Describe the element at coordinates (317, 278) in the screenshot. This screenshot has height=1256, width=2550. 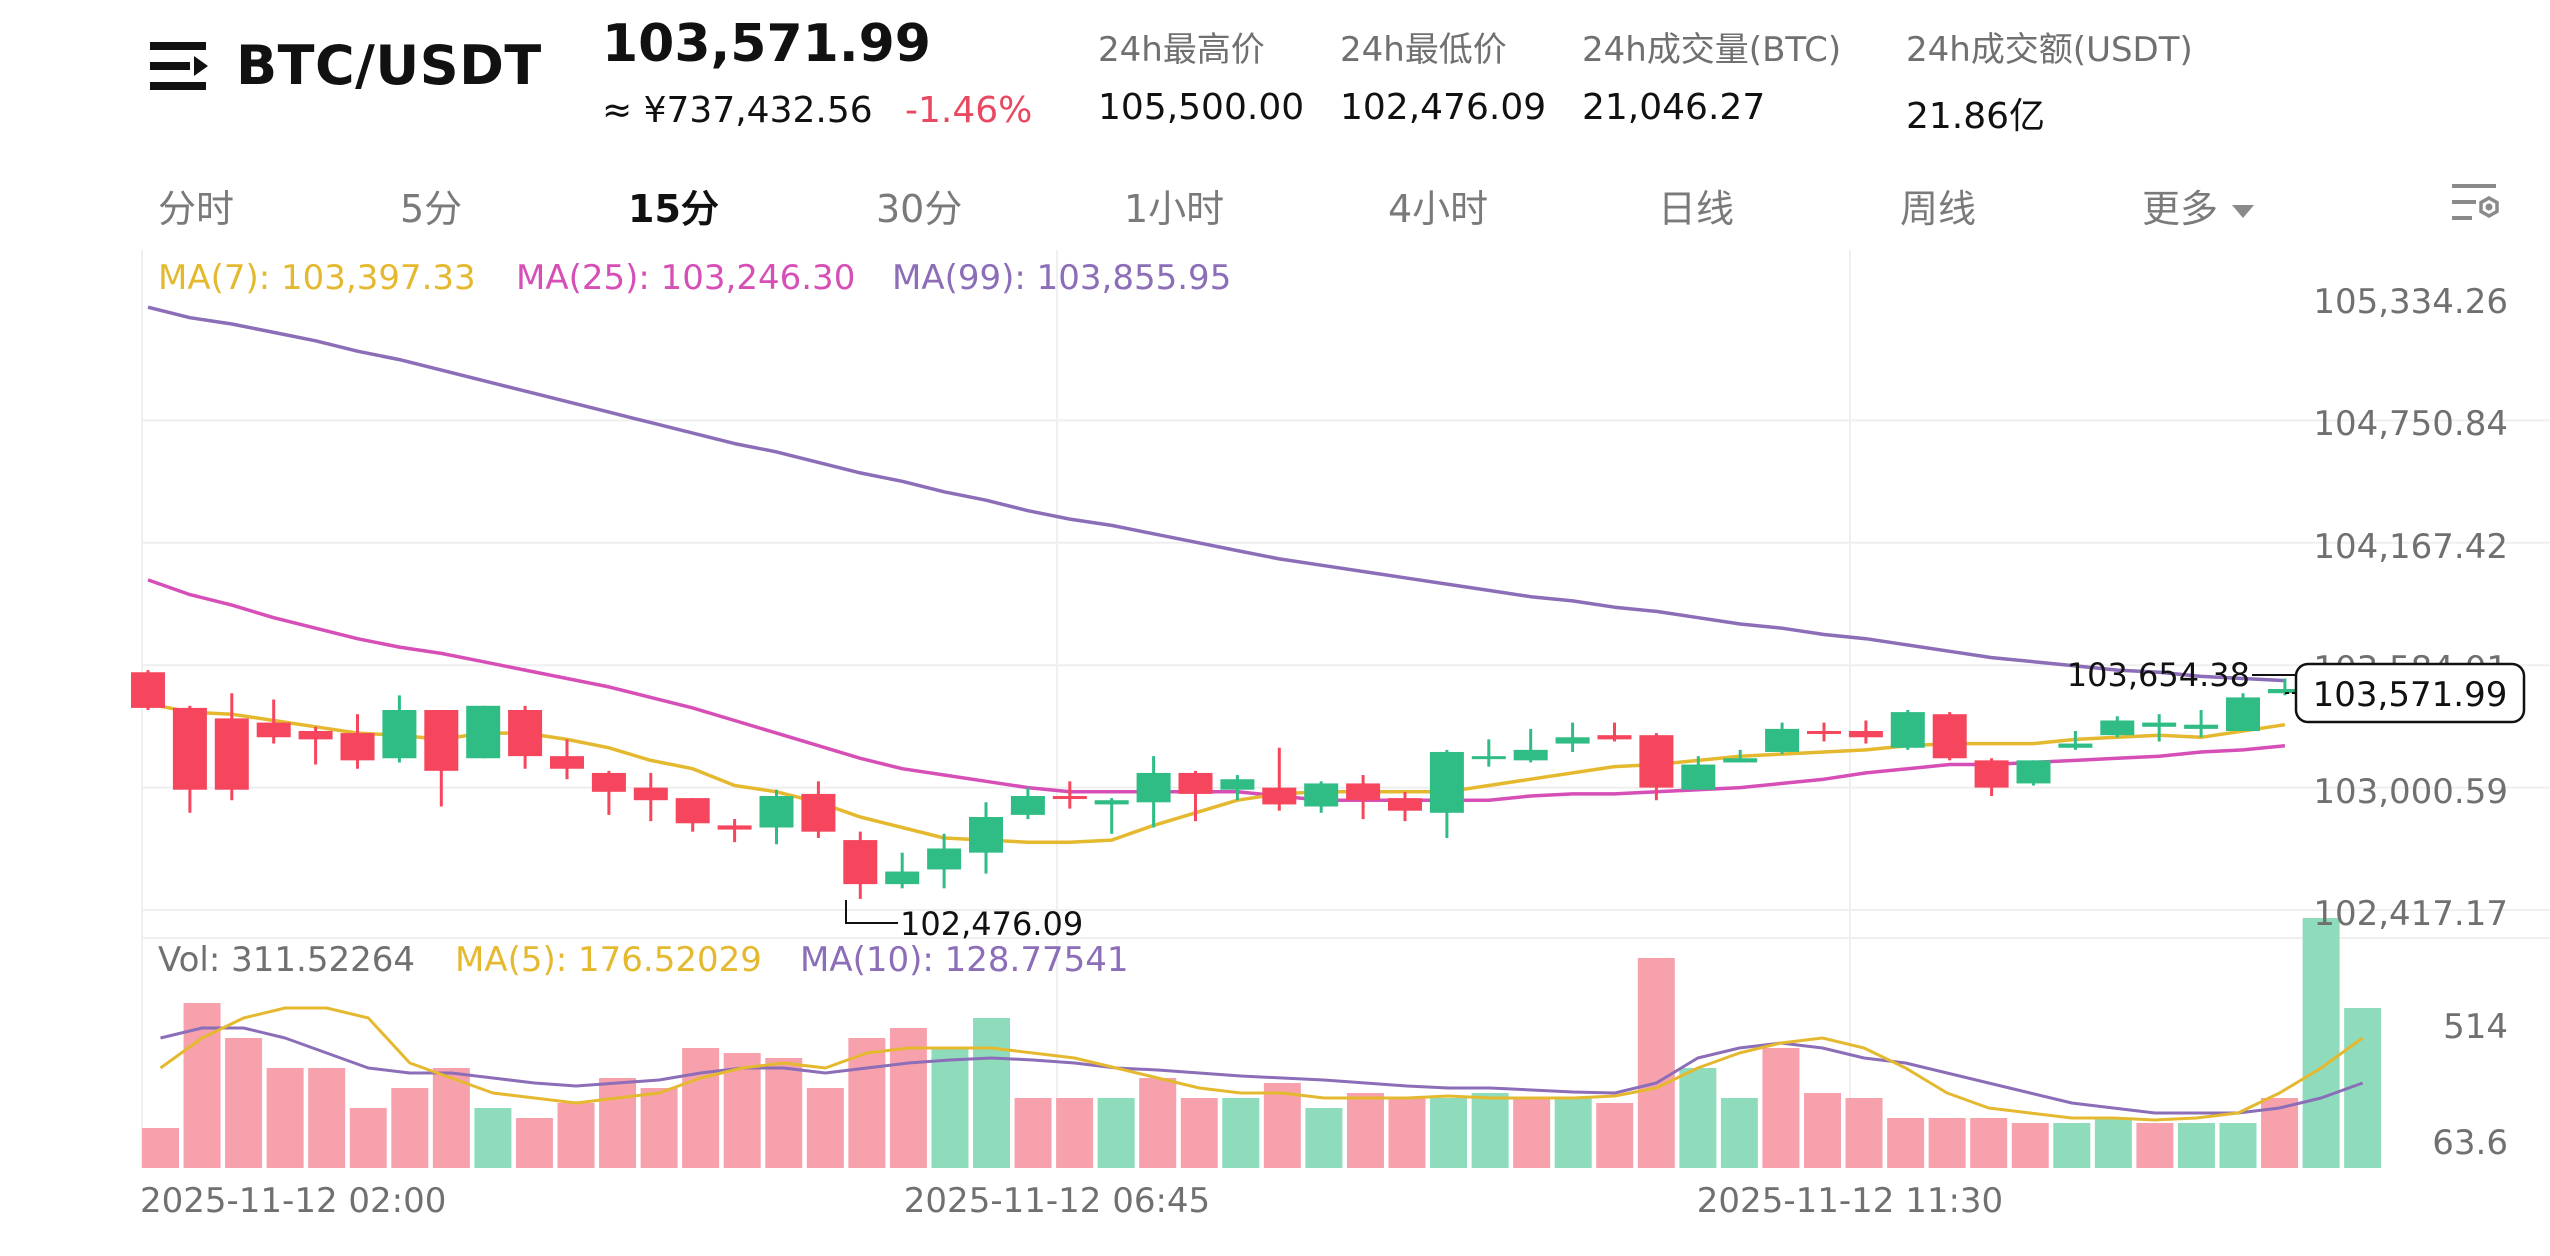
I see `ma7-legend: MA(7): 103,397.33` at that location.